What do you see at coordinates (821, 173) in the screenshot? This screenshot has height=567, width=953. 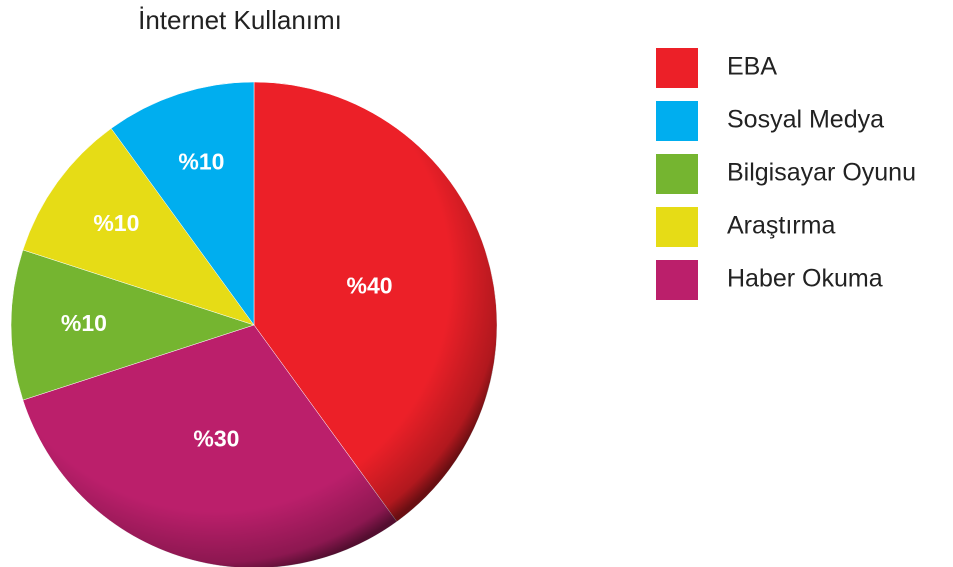 I see `legend-label: Bilgisayar Oyunu` at bounding box center [821, 173].